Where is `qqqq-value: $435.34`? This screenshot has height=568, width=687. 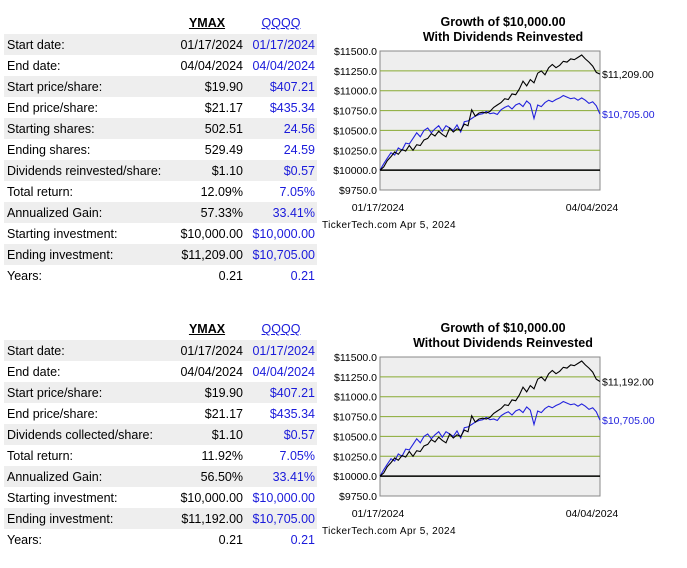 qqqq-value: $435.34 is located at coordinates (292, 413).